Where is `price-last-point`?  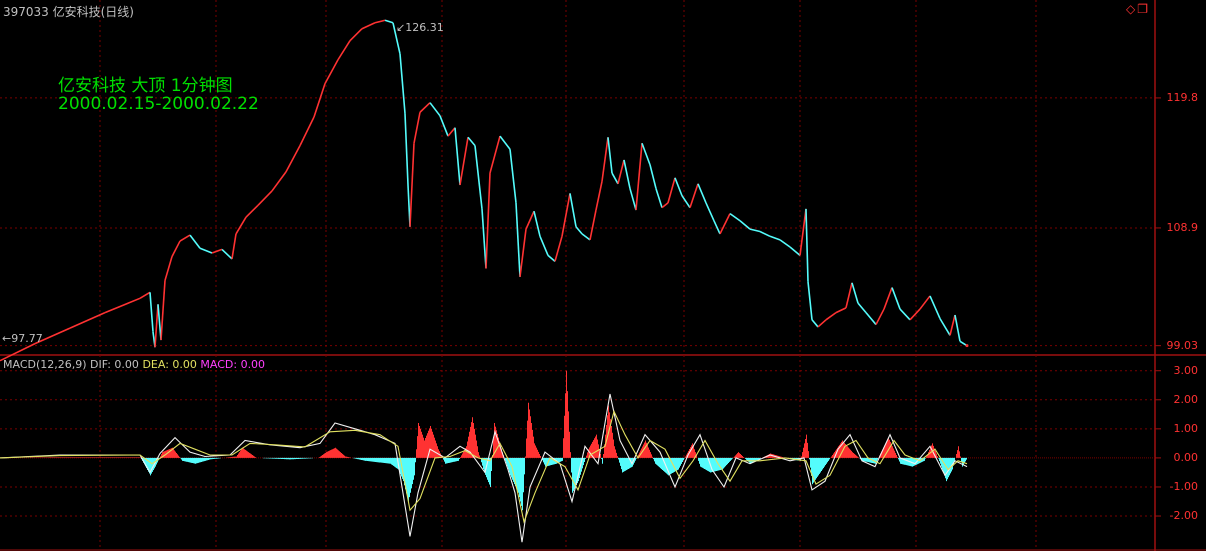 price-last-point is located at coordinates (967, 346).